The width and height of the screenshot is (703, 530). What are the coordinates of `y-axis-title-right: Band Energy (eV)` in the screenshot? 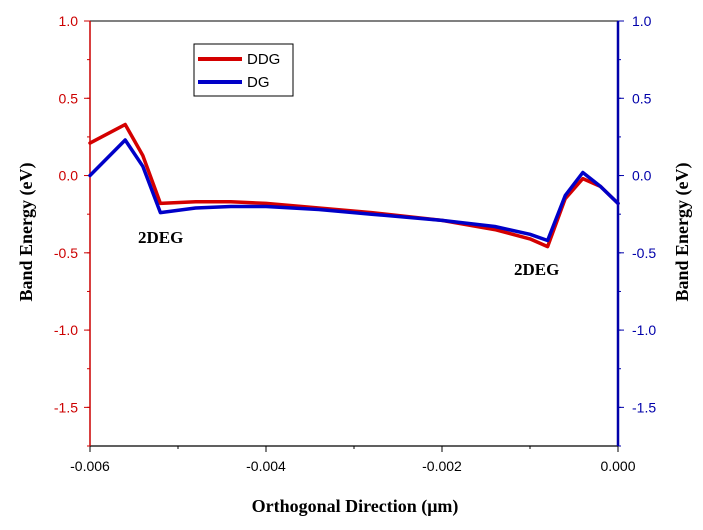 It's located at (682, 231).